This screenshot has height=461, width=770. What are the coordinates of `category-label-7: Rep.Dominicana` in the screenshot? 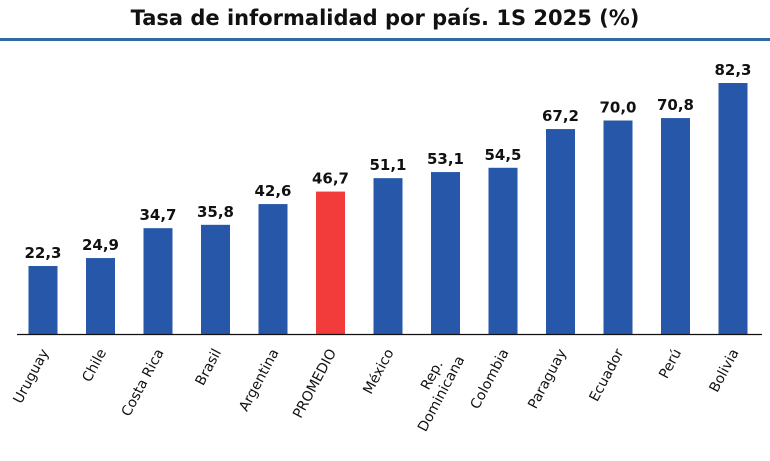 It's located at (434, 389).